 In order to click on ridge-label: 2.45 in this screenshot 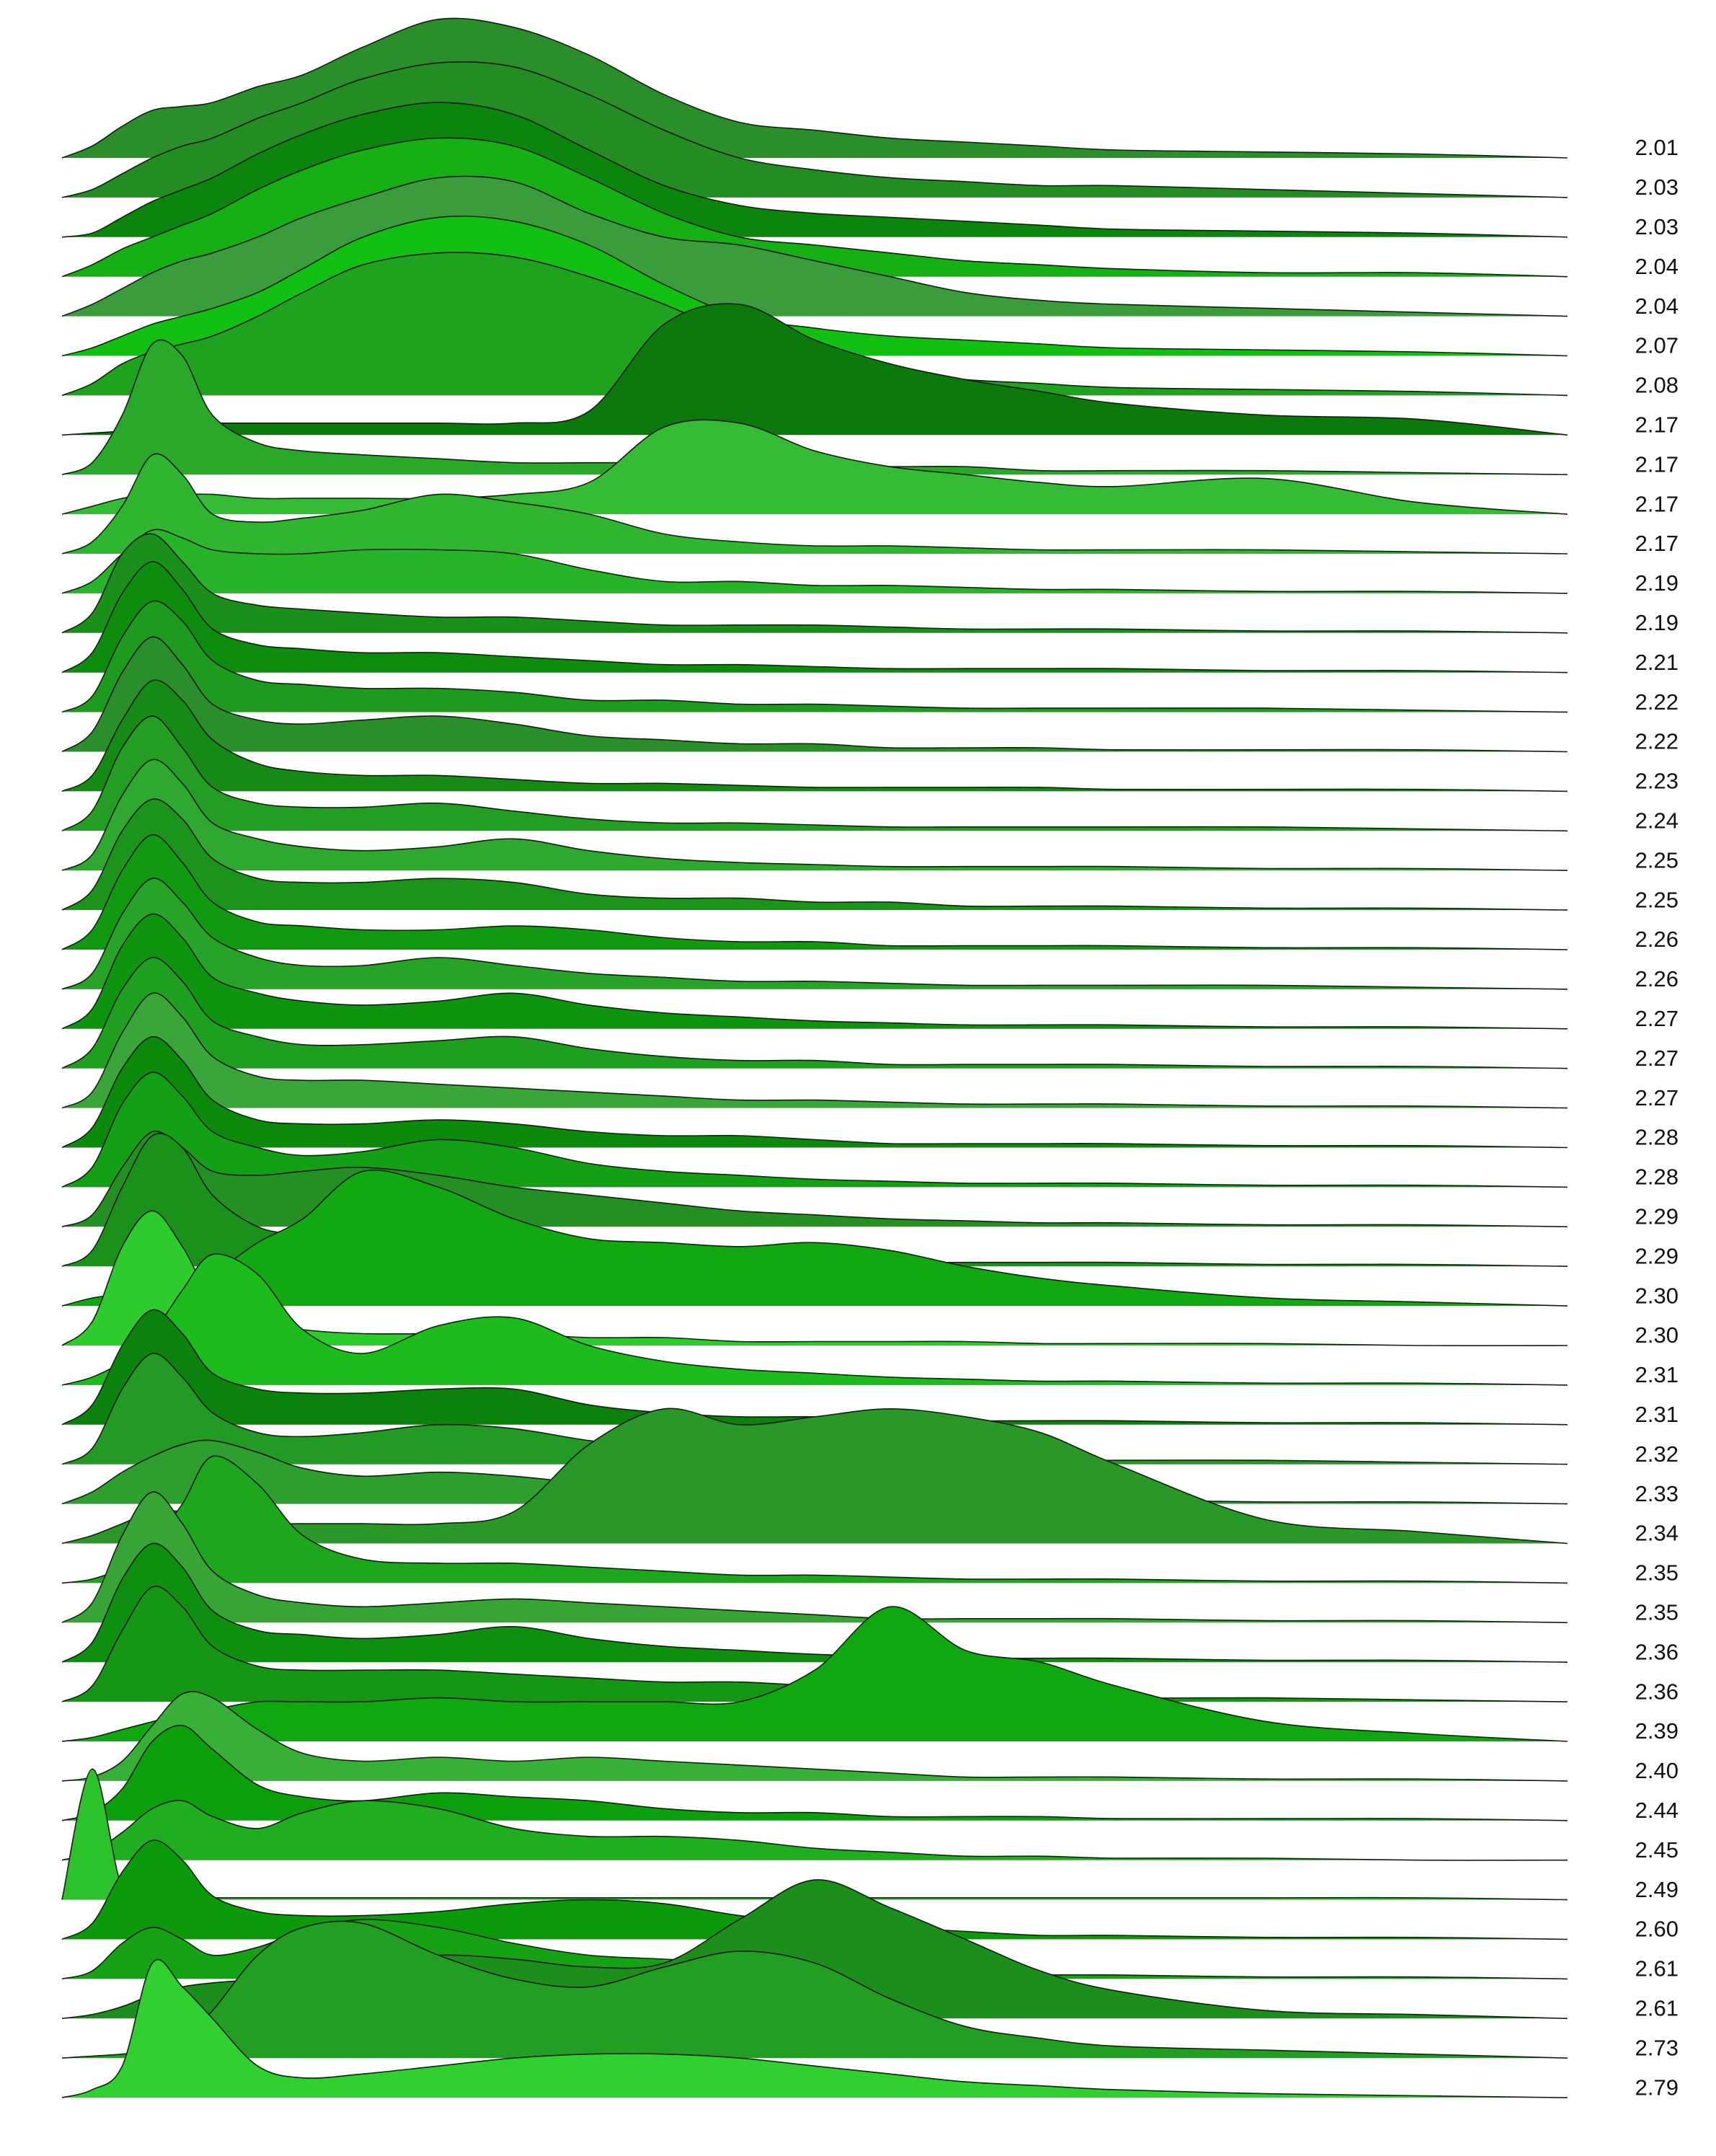, I will do `click(1657, 1850)`.